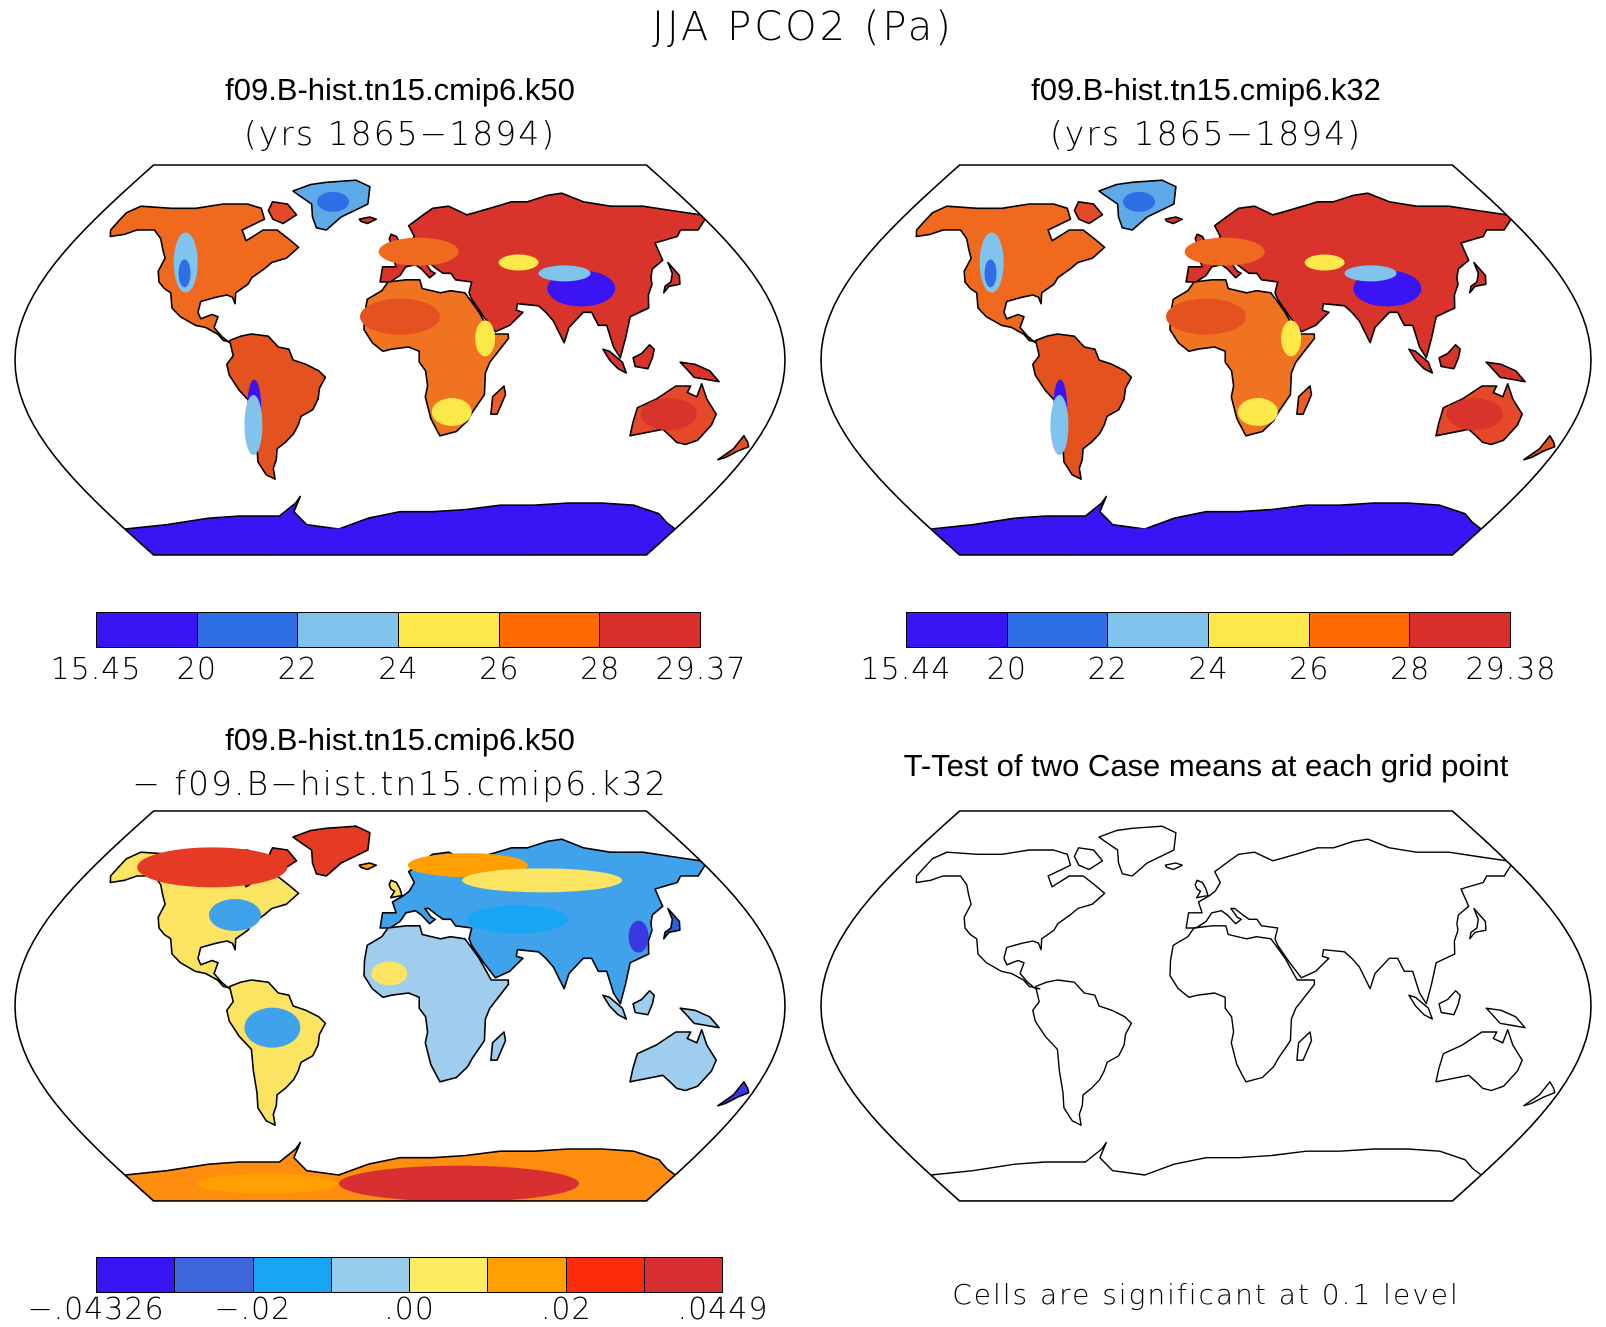 This screenshot has width=1606, height=1327. What do you see at coordinates (723, 1309) in the screenshot?
I see `colorbar-tick-label: .0449` at bounding box center [723, 1309].